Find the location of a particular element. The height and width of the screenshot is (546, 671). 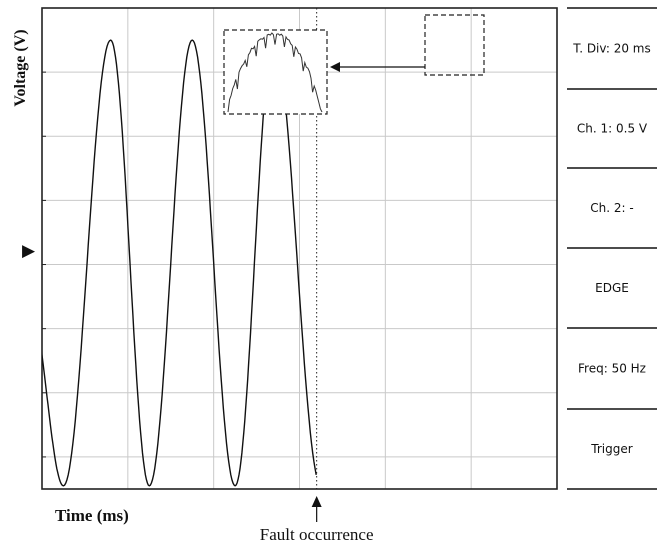

side-panel-label: Trigger is located at coordinates (611, 449).